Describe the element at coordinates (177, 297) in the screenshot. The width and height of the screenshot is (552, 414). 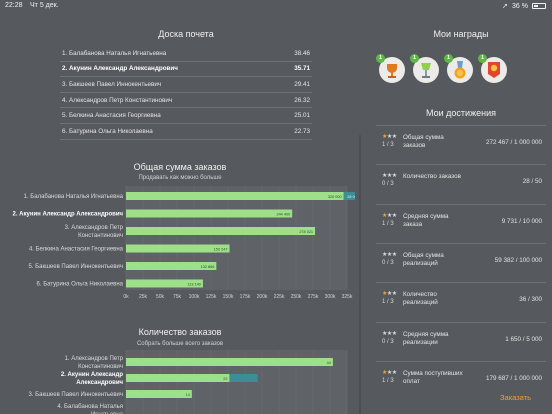
I see `tick-label: 75k` at that location.